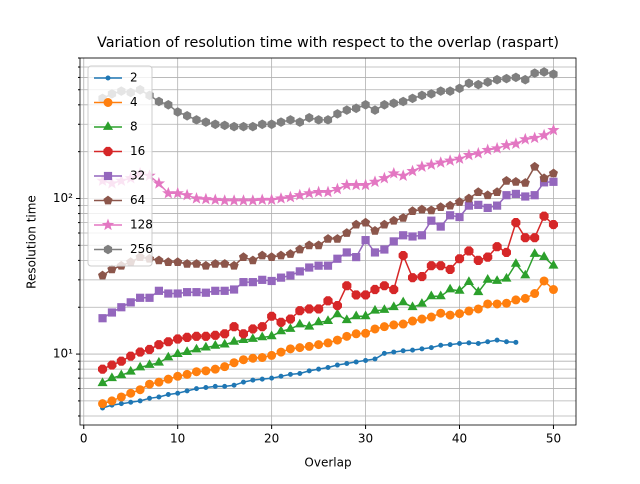 This screenshot has height=484, width=640. Describe the element at coordinates (134, 127) in the screenshot. I see `legend-label: 8` at that location.